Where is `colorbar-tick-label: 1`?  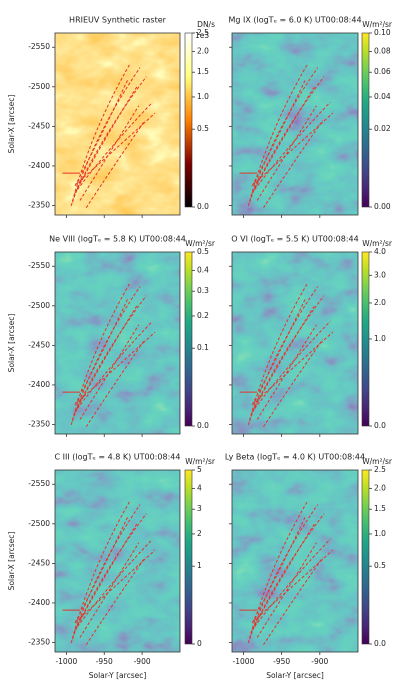
colorbar-tick-label: 1 is located at coordinates (199, 565).